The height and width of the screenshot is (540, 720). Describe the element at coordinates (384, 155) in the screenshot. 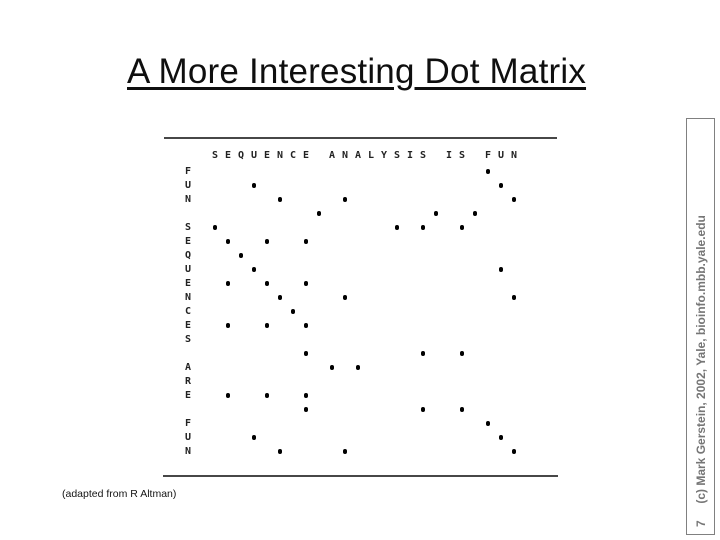

I see `hseq-char: Y` at that location.